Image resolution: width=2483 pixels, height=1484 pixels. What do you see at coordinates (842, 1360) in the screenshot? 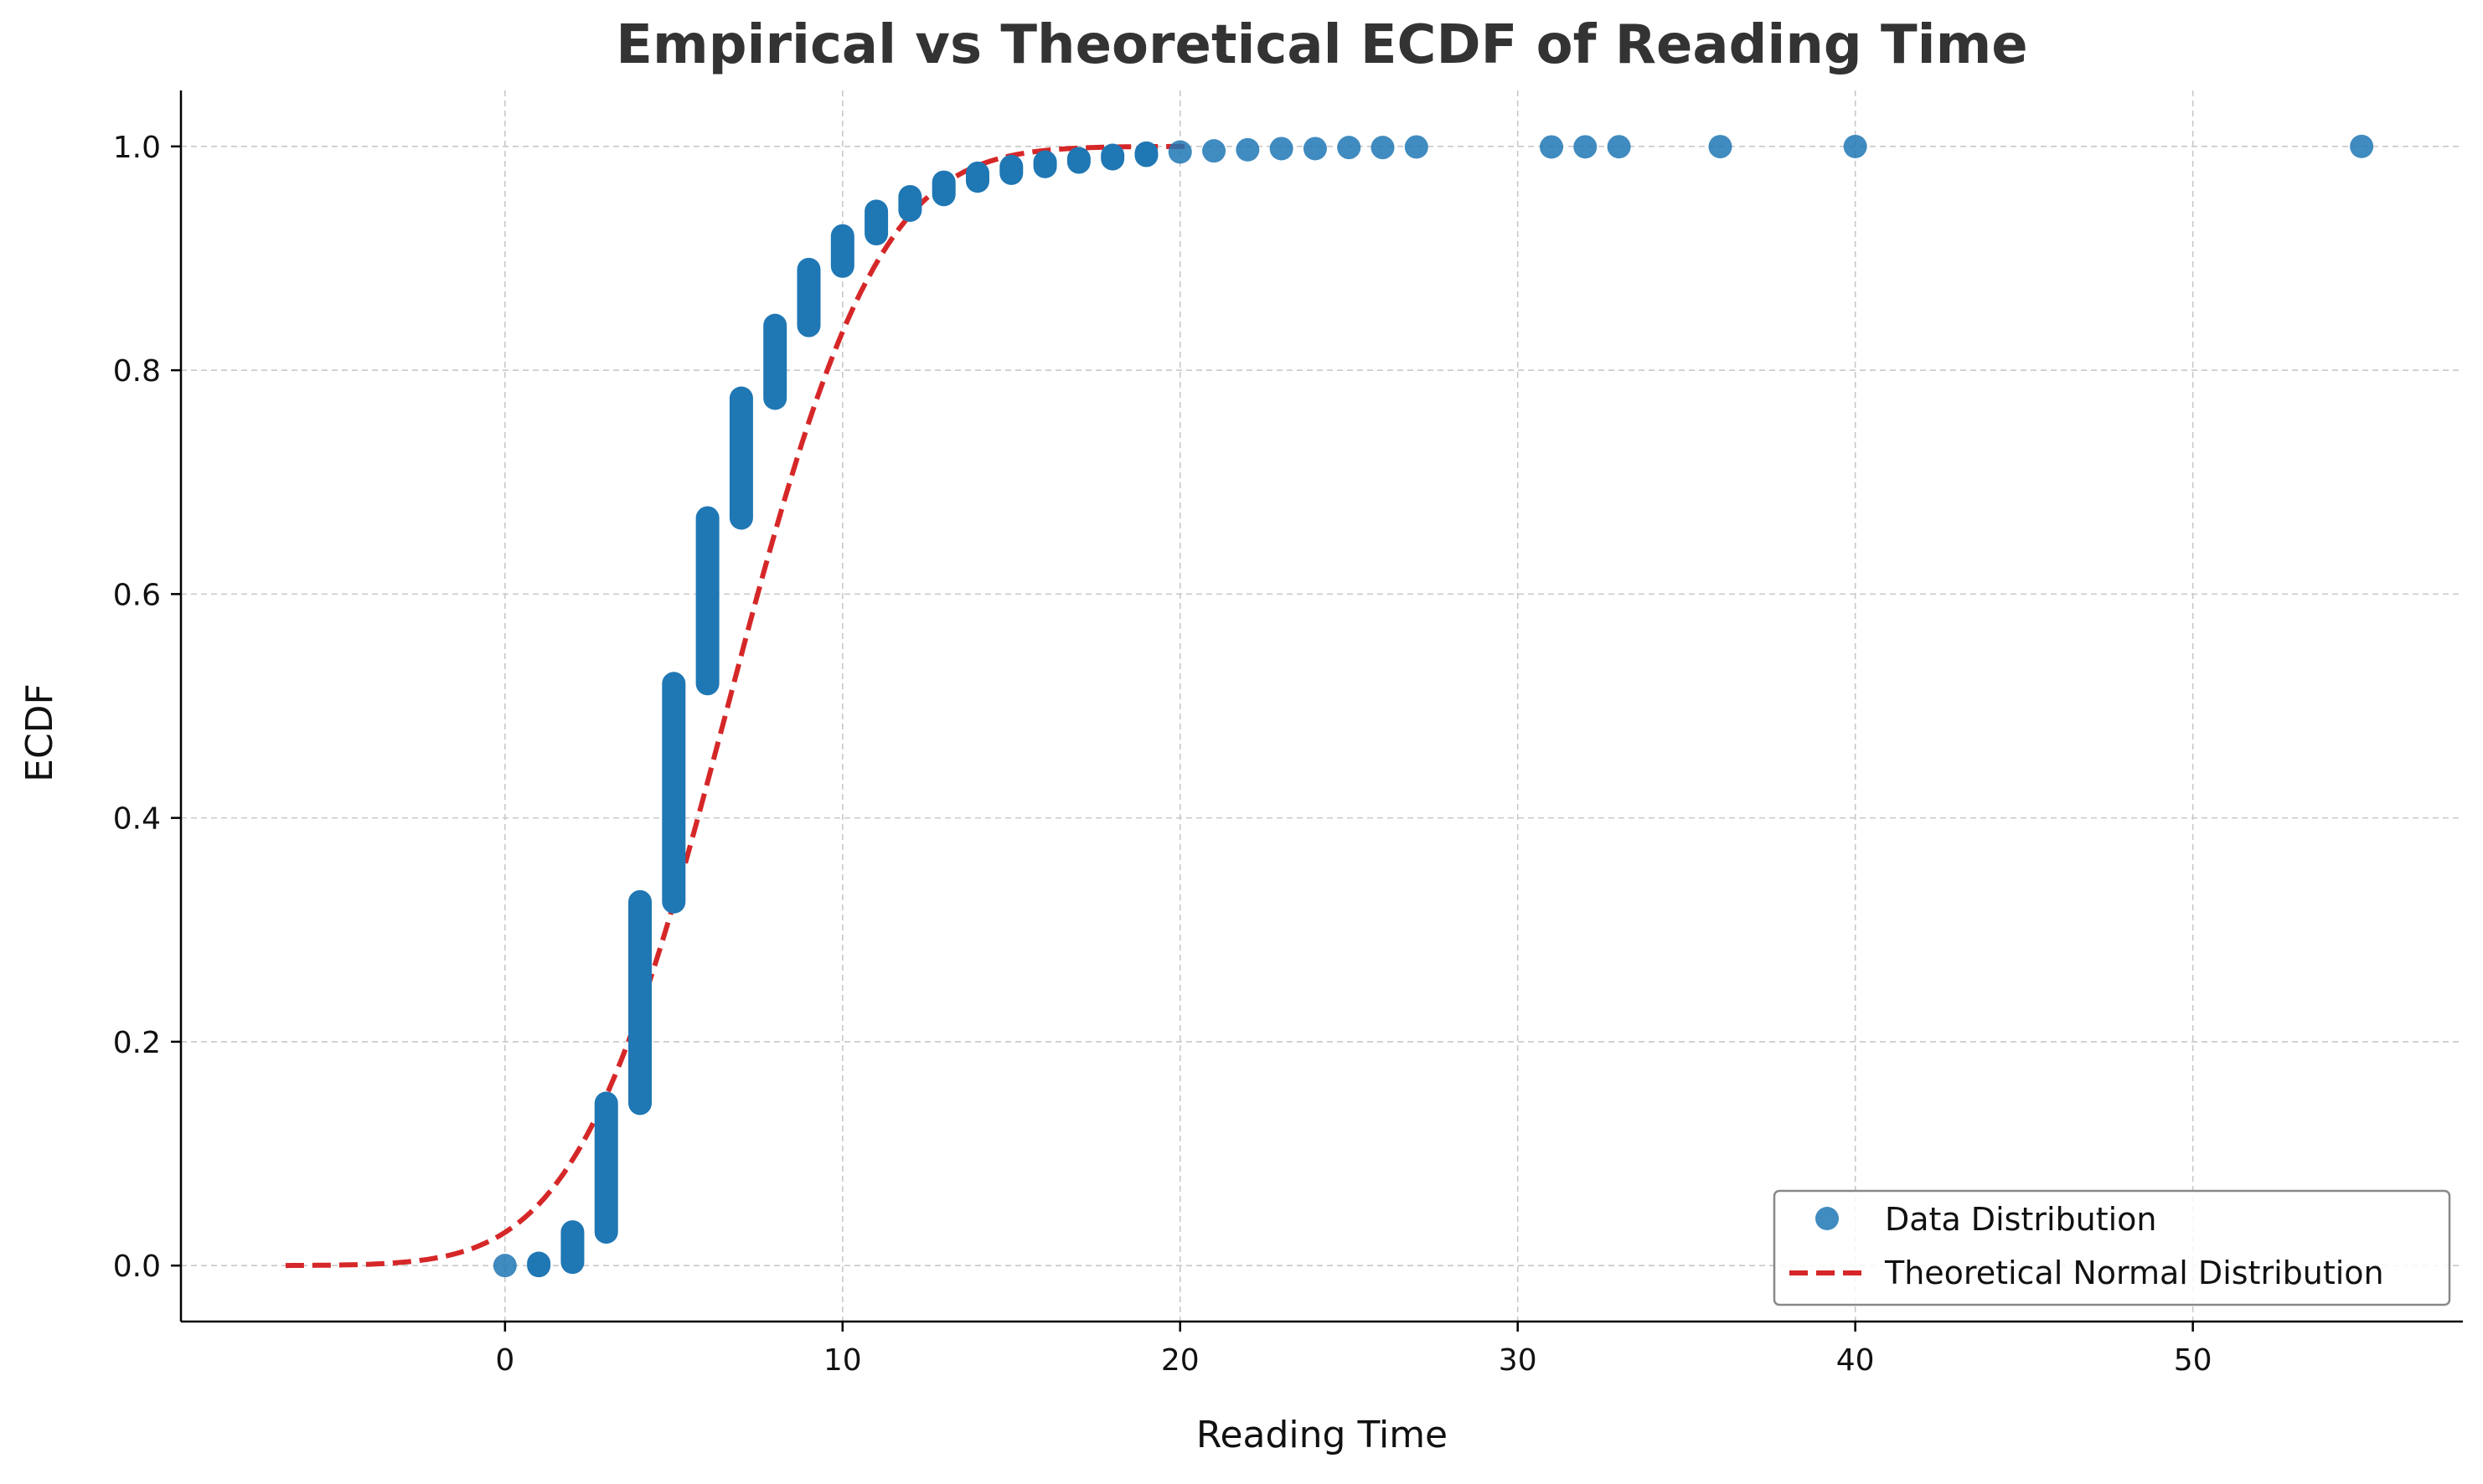
I see `x-tick-label: 10` at bounding box center [842, 1360].